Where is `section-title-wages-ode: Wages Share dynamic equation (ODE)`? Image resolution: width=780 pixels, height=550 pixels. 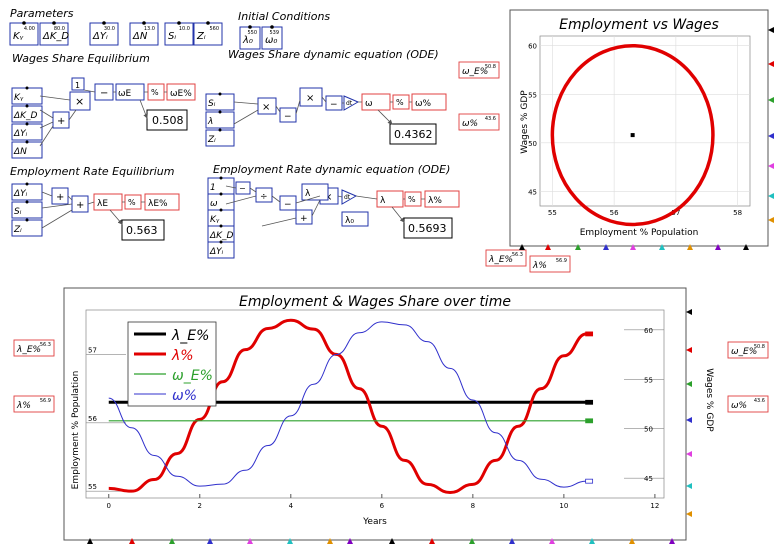 section-title-wages-ode: Wages Share dynamic equation (ODE) is located at coordinates (333, 54).